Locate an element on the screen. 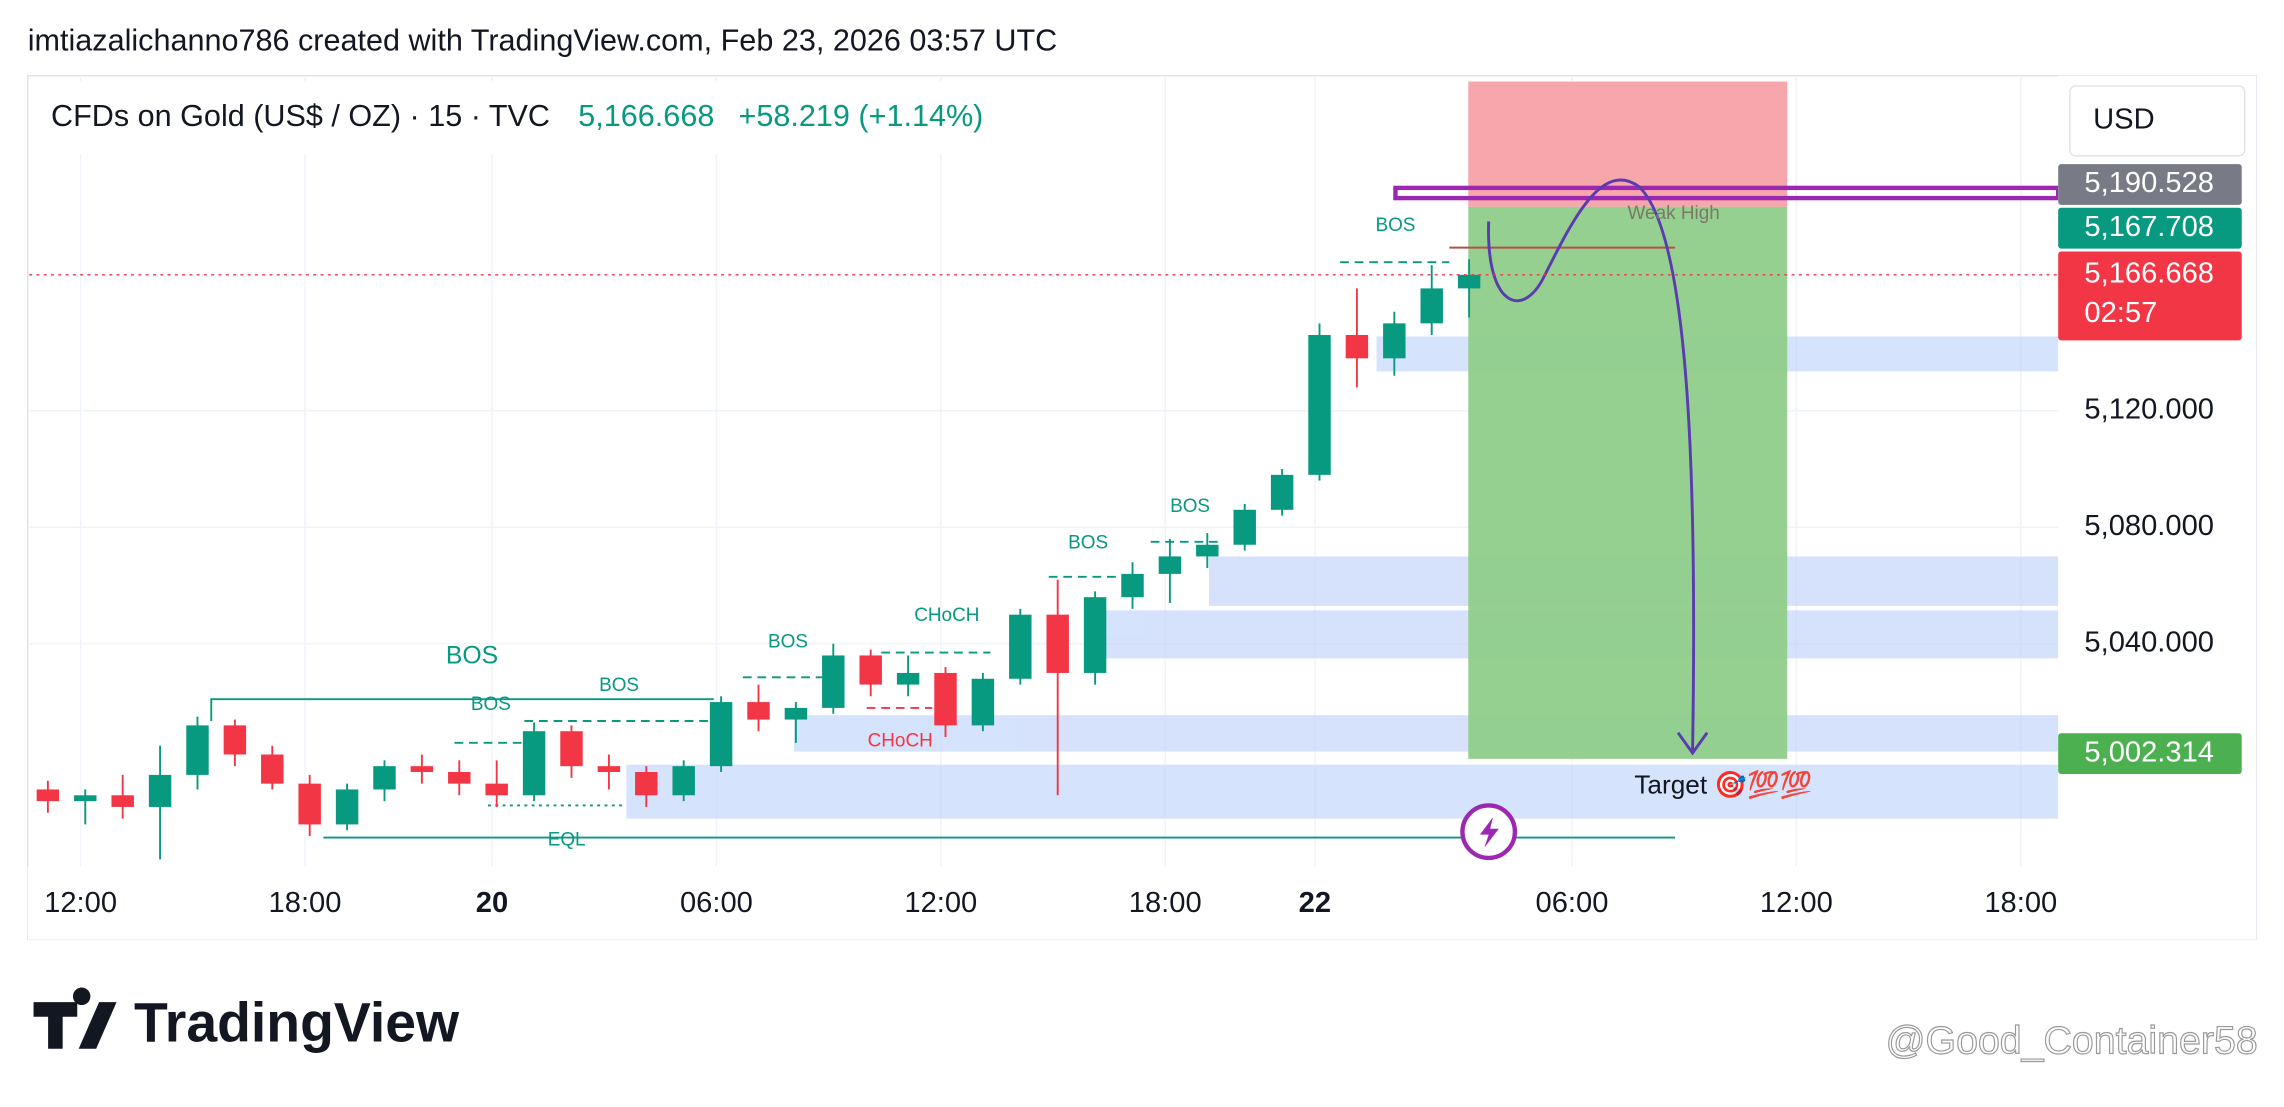  price-axis-bg is located at coordinates (2157, 507).